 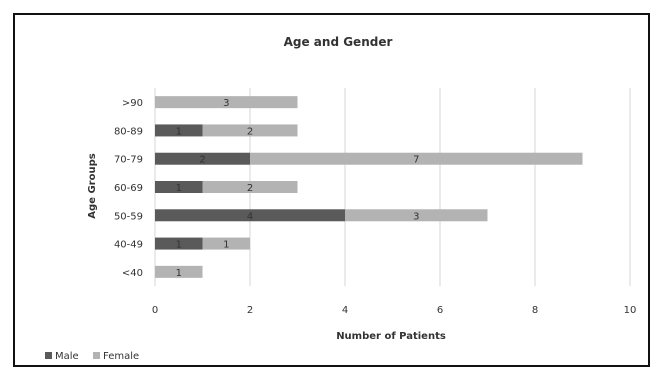 I want to click on legend-swatch-male, so click(x=48, y=355).